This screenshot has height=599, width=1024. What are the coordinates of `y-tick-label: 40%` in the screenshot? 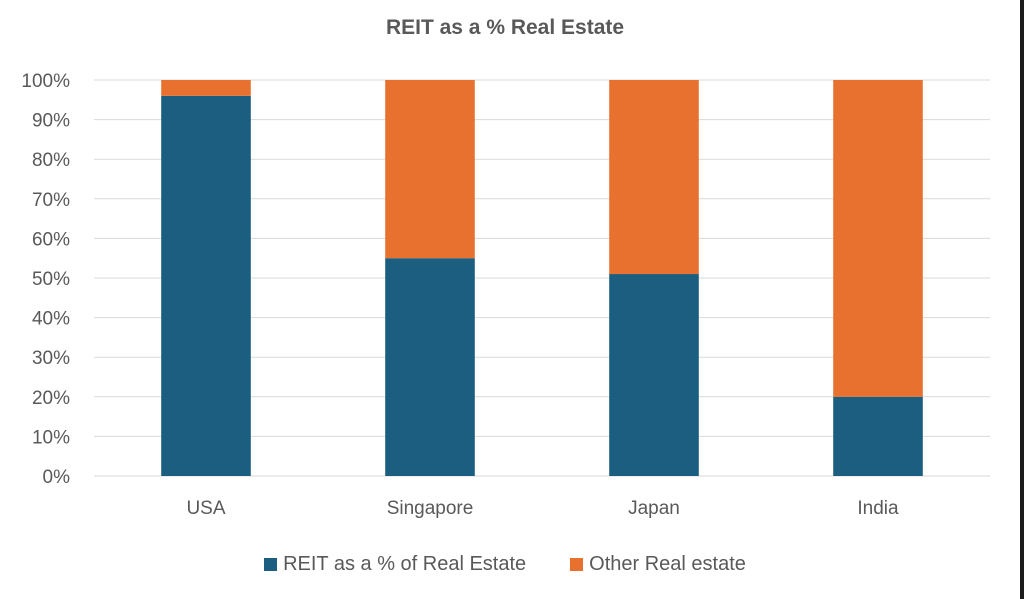 It's located at (51, 319).